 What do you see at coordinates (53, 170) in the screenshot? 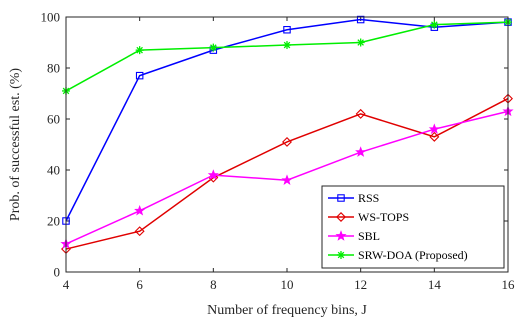
I see `y-tick-label: 40` at bounding box center [53, 170].